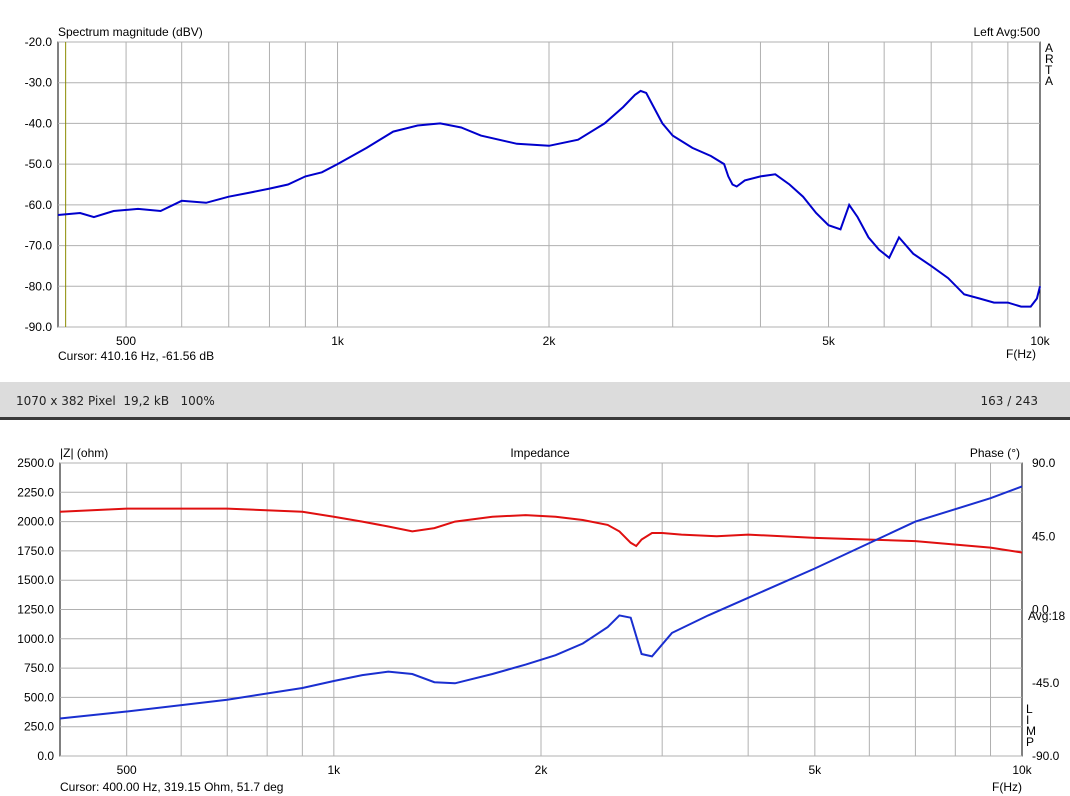 The image size is (1070, 796). What do you see at coordinates (1030, 742) in the screenshot?
I see `limp-letter-3: P` at bounding box center [1030, 742].